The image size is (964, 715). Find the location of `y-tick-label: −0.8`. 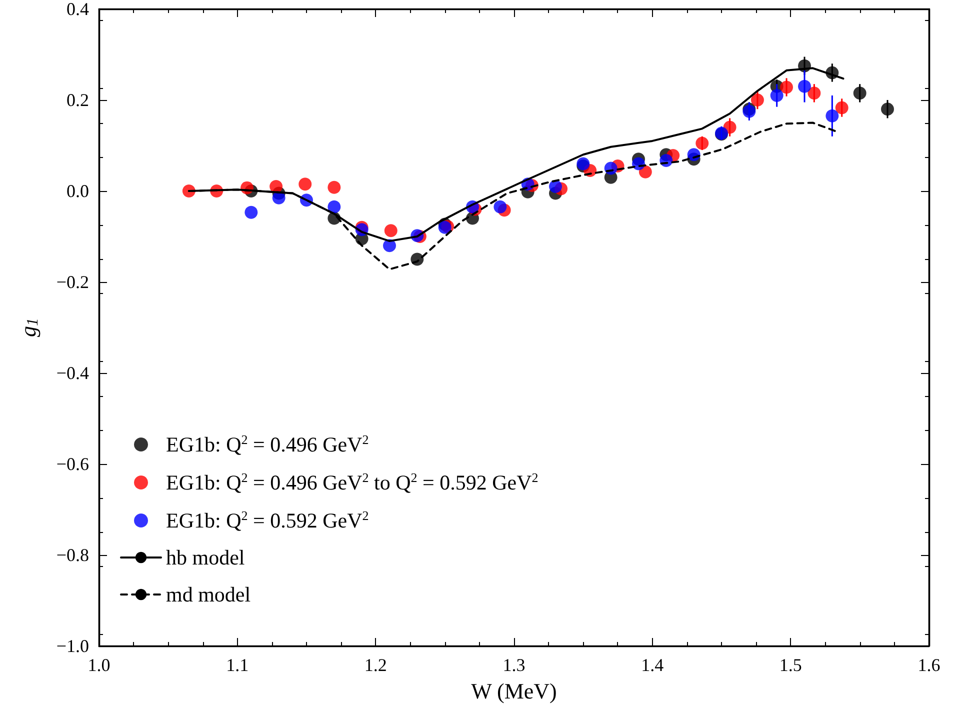

y-tick-label: −0.8 is located at coordinates (72, 555).